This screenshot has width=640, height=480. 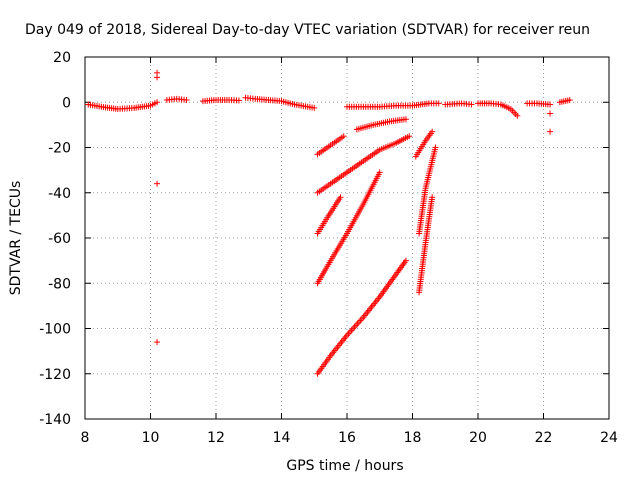 I want to click on x-axis-label: GPS time / hours, so click(x=344, y=466).